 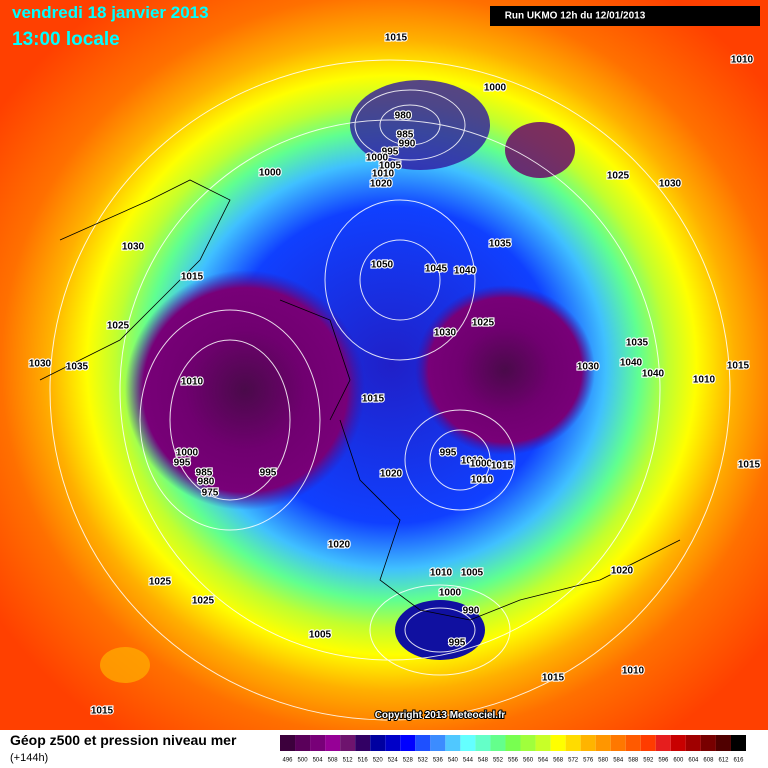 I want to click on scale-label: 568, so click(x=558, y=761).